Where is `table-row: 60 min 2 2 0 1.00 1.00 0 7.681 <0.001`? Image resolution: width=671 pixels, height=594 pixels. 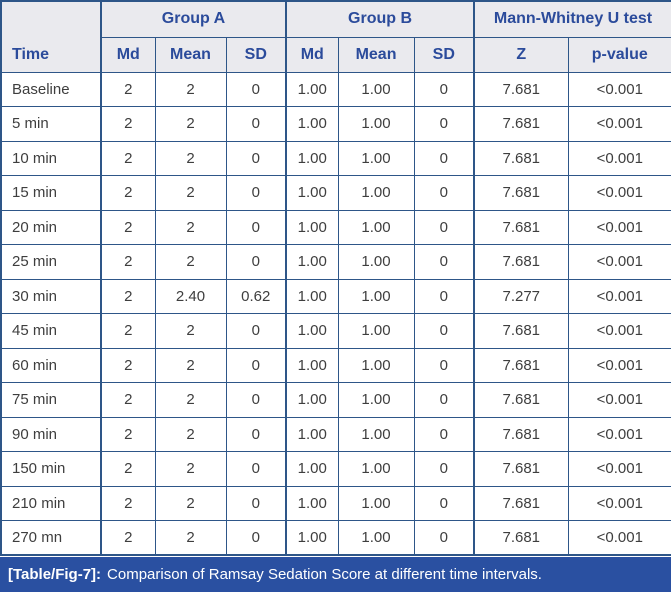
table-row: 60 min 2 2 0 1.00 1.00 0 7.681 <0.001 is located at coordinates (335, 365).